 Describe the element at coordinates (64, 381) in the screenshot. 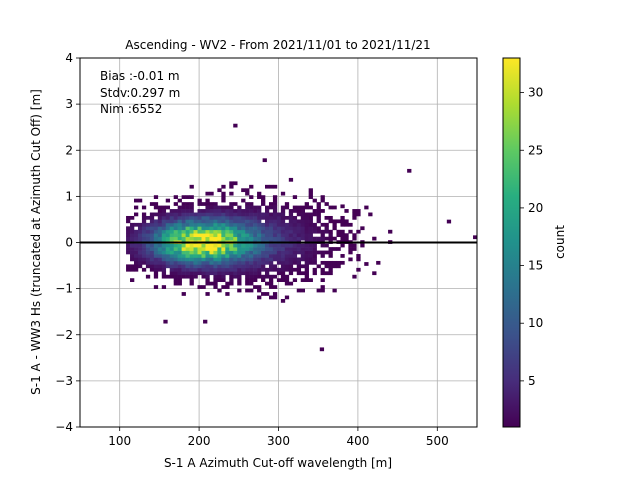

I see `y-tick-label: −3` at that location.